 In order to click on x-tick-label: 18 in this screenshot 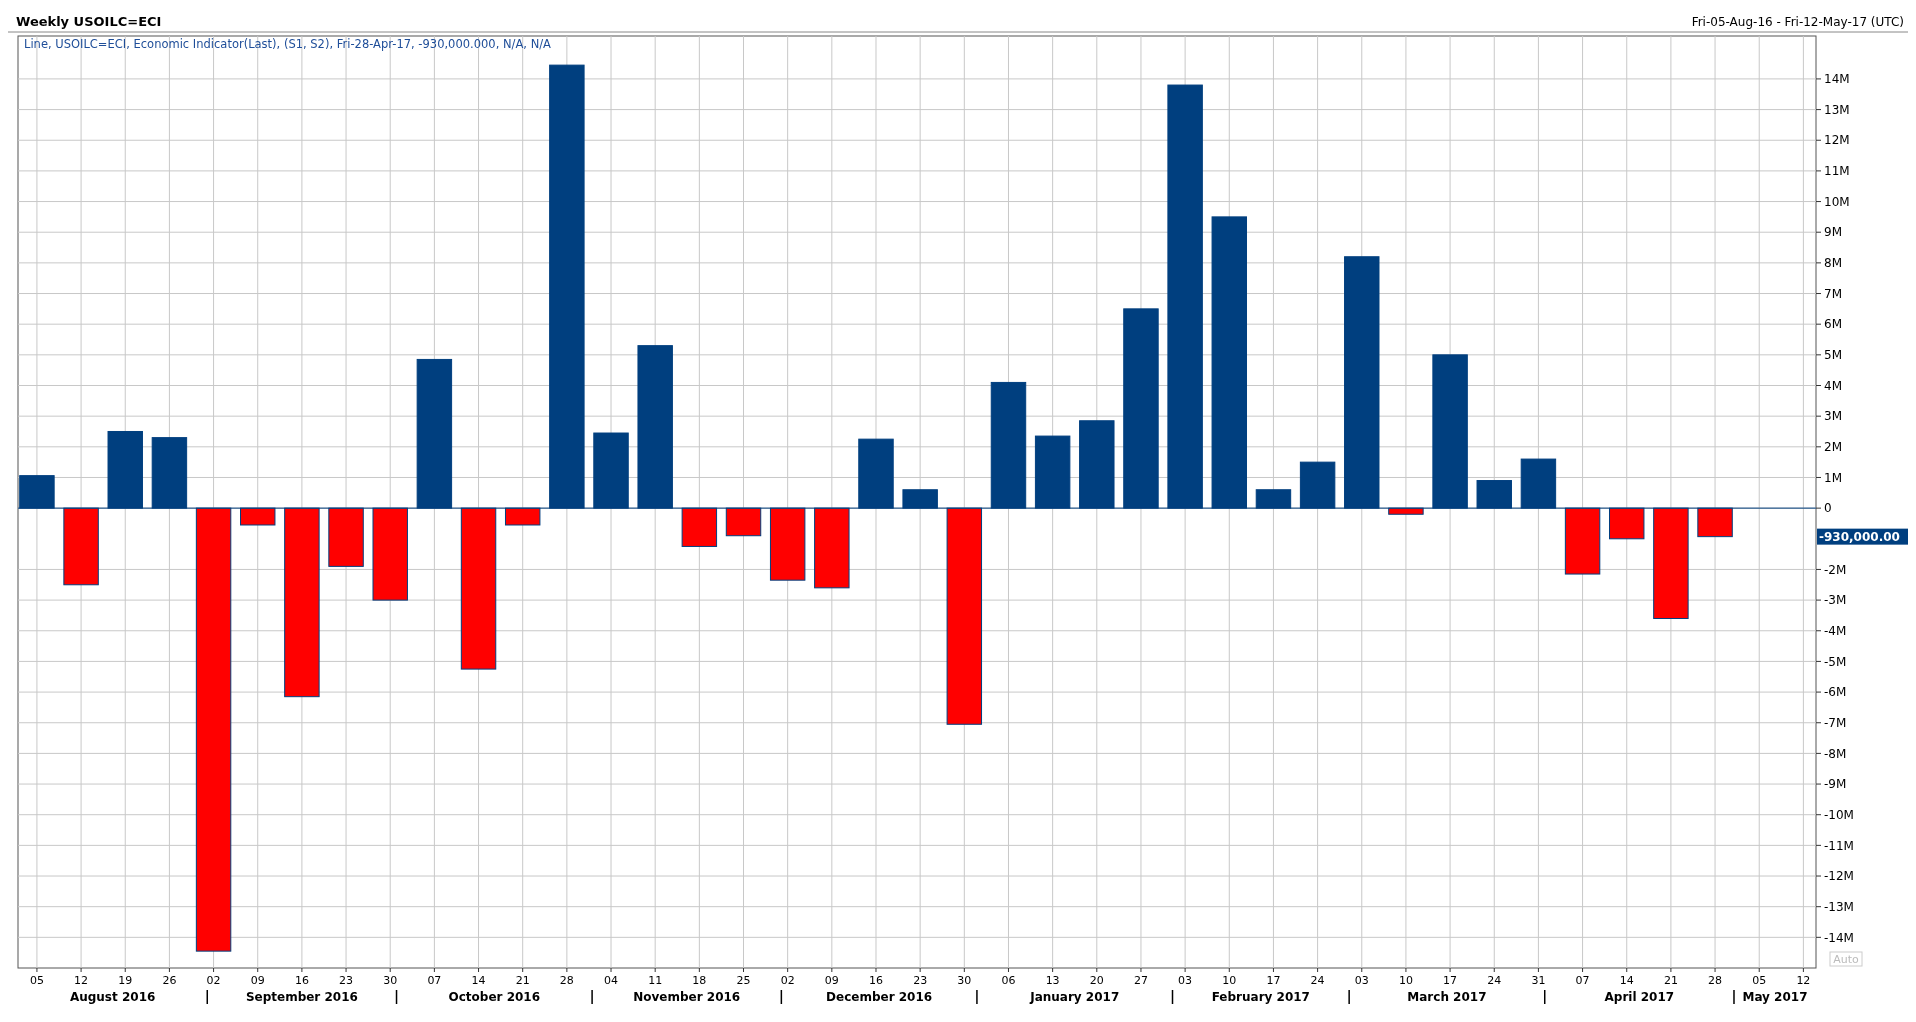, I will do `click(699, 980)`.